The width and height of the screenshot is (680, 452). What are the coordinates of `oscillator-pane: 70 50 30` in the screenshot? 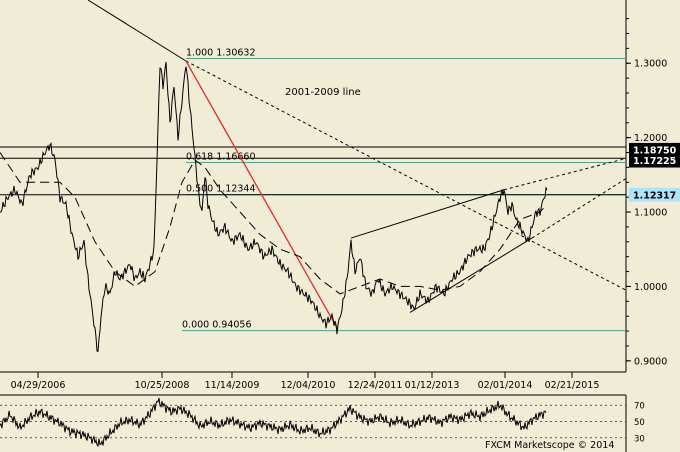 It's located at (322, 423).